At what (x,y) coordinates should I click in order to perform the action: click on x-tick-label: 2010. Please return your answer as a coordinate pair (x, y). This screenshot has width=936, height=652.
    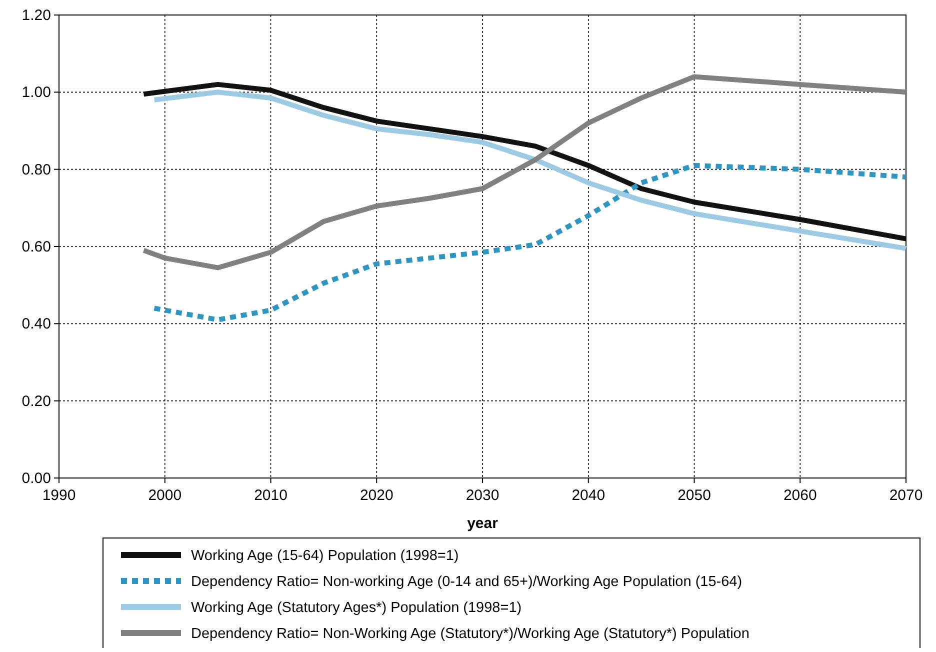
    Looking at the image, I should click on (271, 495).